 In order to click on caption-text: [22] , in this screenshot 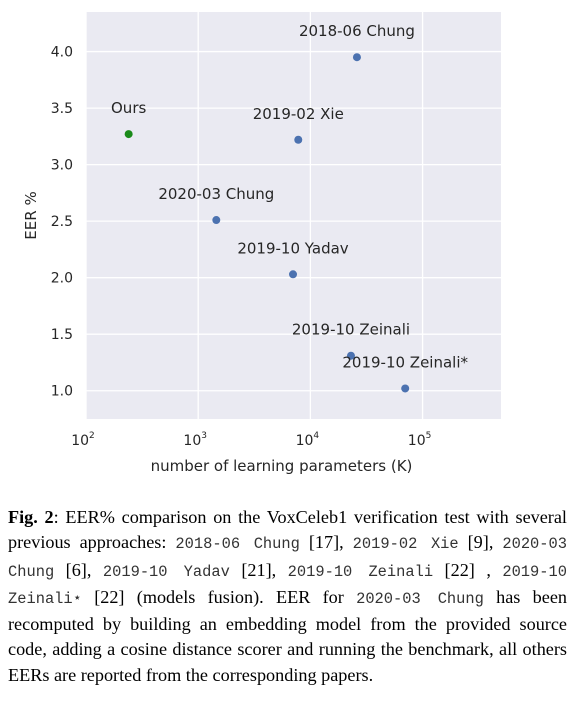, I will do `click(468, 569)`.